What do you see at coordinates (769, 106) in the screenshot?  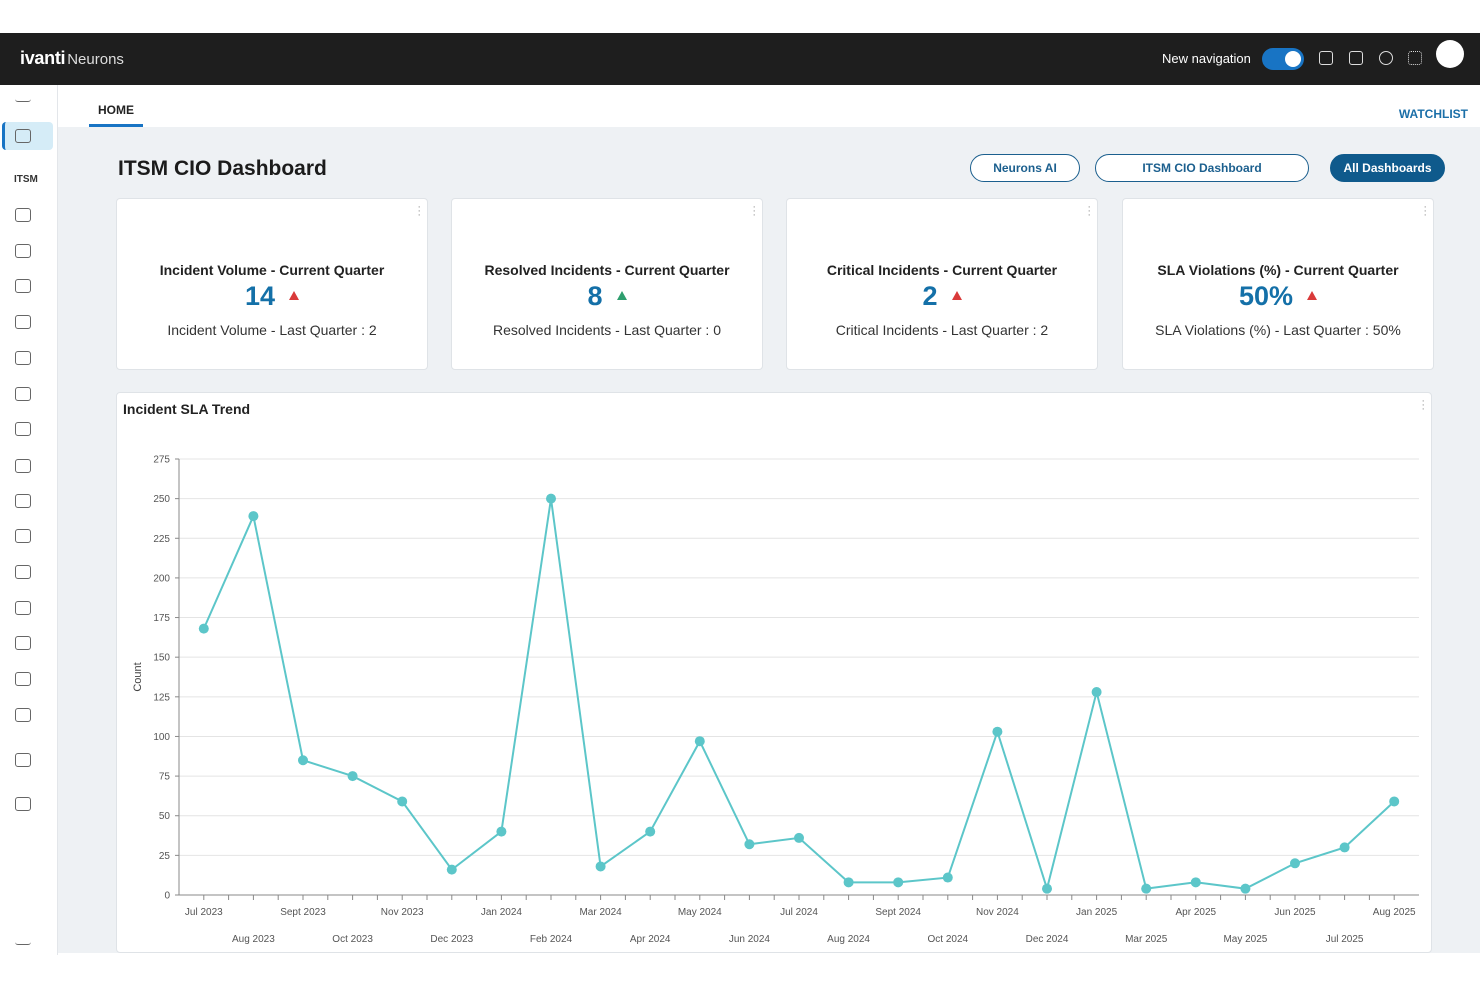 I see `tabs: HOME WATCHLIST` at bounding box center [769, 106].